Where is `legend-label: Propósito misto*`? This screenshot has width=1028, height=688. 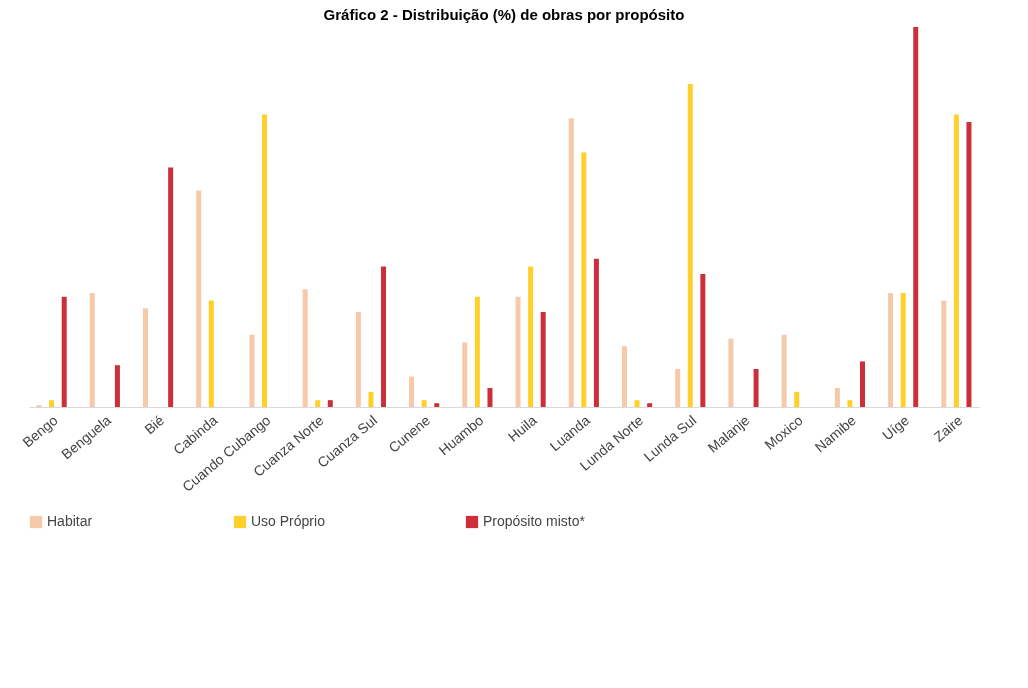 legend-label: Propósito misto* is located at coordinates (534, 521).